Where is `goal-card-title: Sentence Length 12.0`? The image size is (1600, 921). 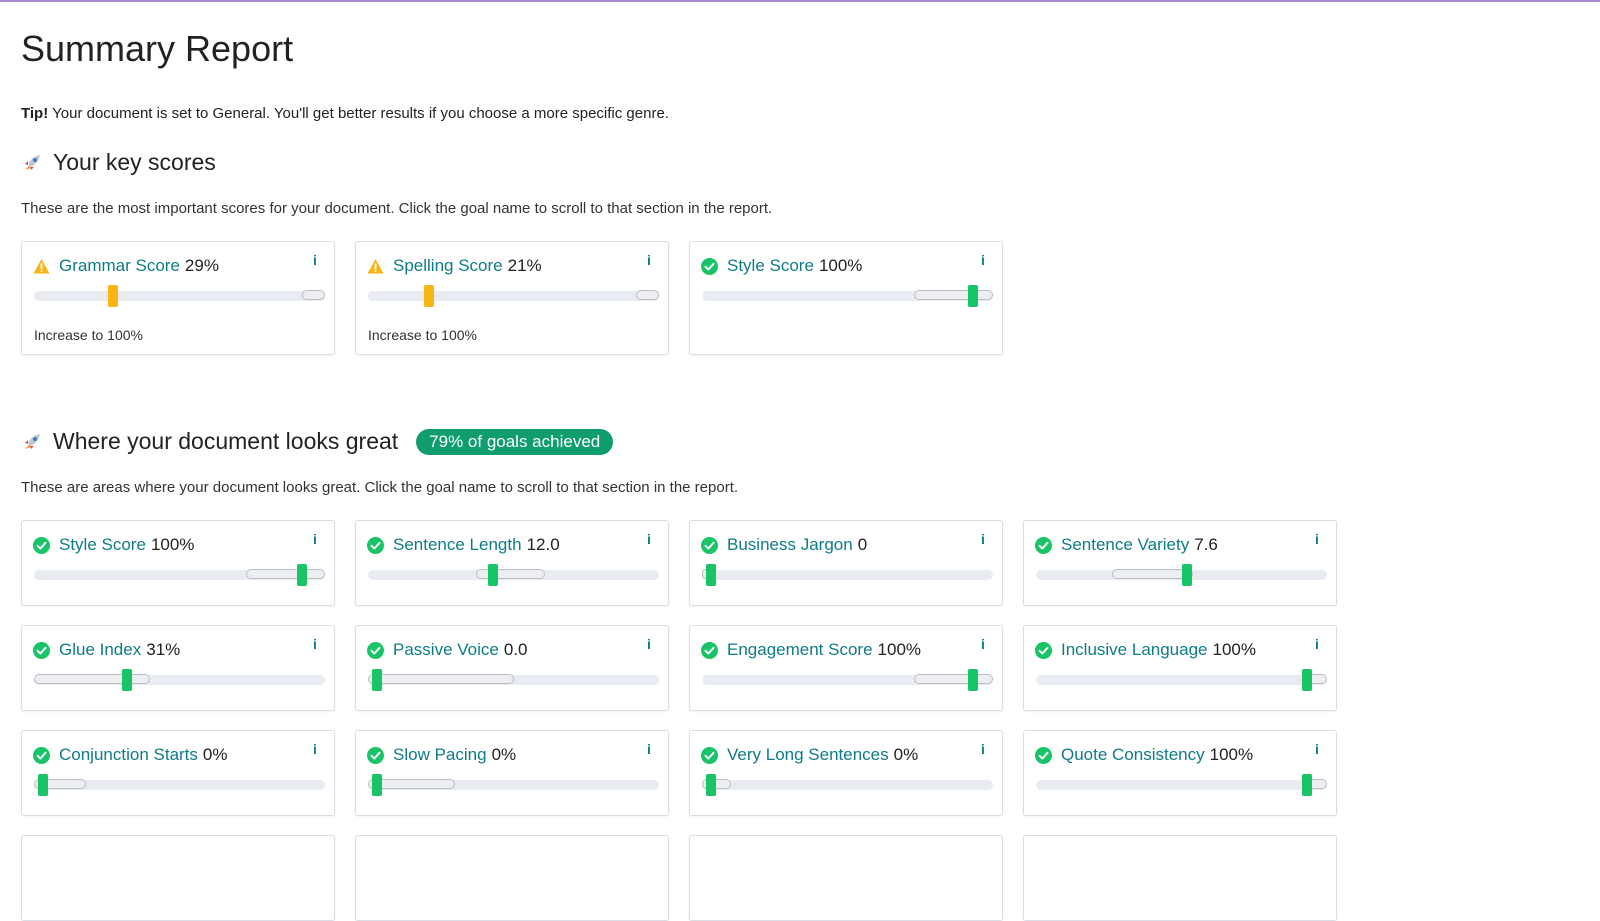 goal-card-title: Sentence Length 12.0 is located at coordinates (463, 545).